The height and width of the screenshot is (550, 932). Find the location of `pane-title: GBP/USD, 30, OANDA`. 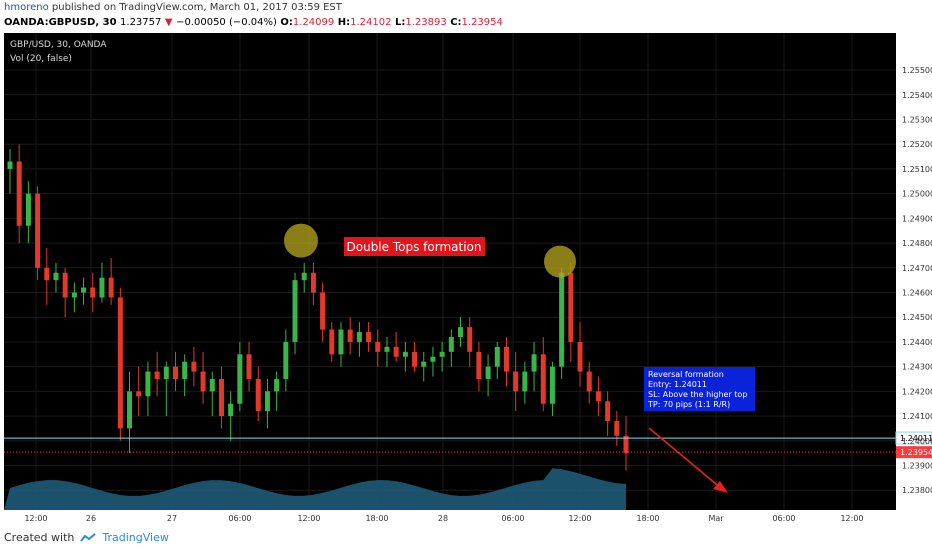

pane-title: GBP/USD, 30, OANDA is located at coordinates (58, 45).